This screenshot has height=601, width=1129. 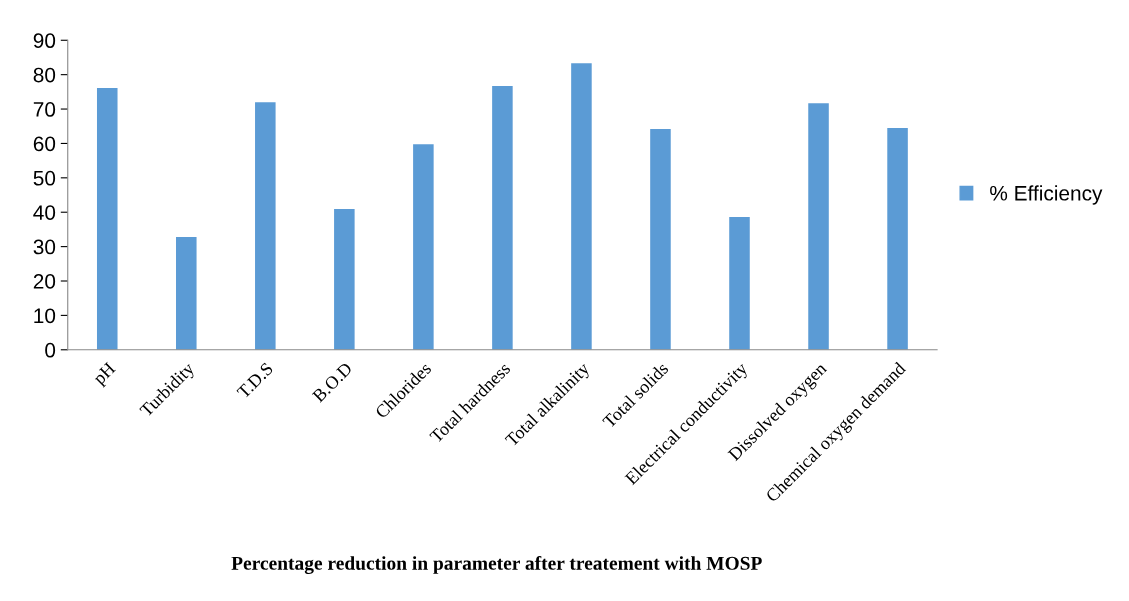 What do you see at coordinates (50, 350) in the screenshot?
I see `y-tick-label: 0` at bounding box center [50, 350].